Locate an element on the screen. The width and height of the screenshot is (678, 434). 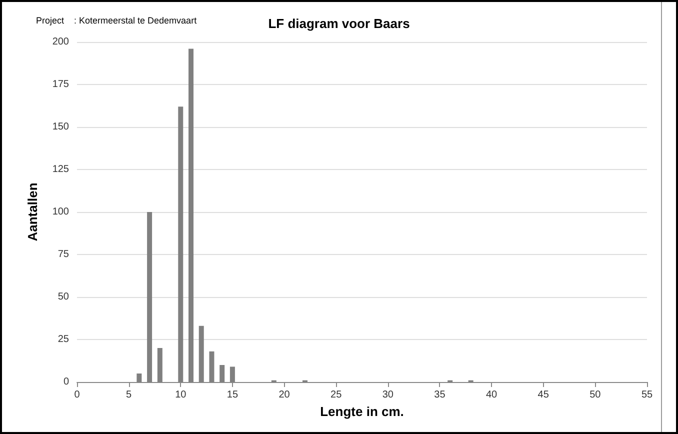
y-tick-label: 0 is located at coordinates (66, 382).